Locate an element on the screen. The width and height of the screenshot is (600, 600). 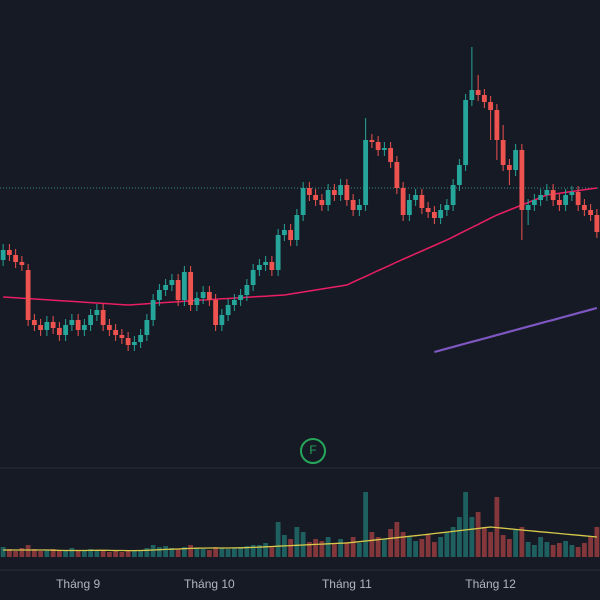
volume-ma-line is located at coordinates (300, 539).